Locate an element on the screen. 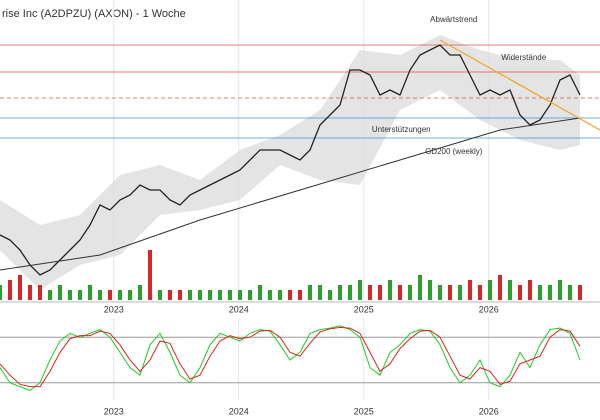 Image resolution: width=600 pixels, height=420 pixels. annotation: Unterstützungen is located at coordinates (401, 129).